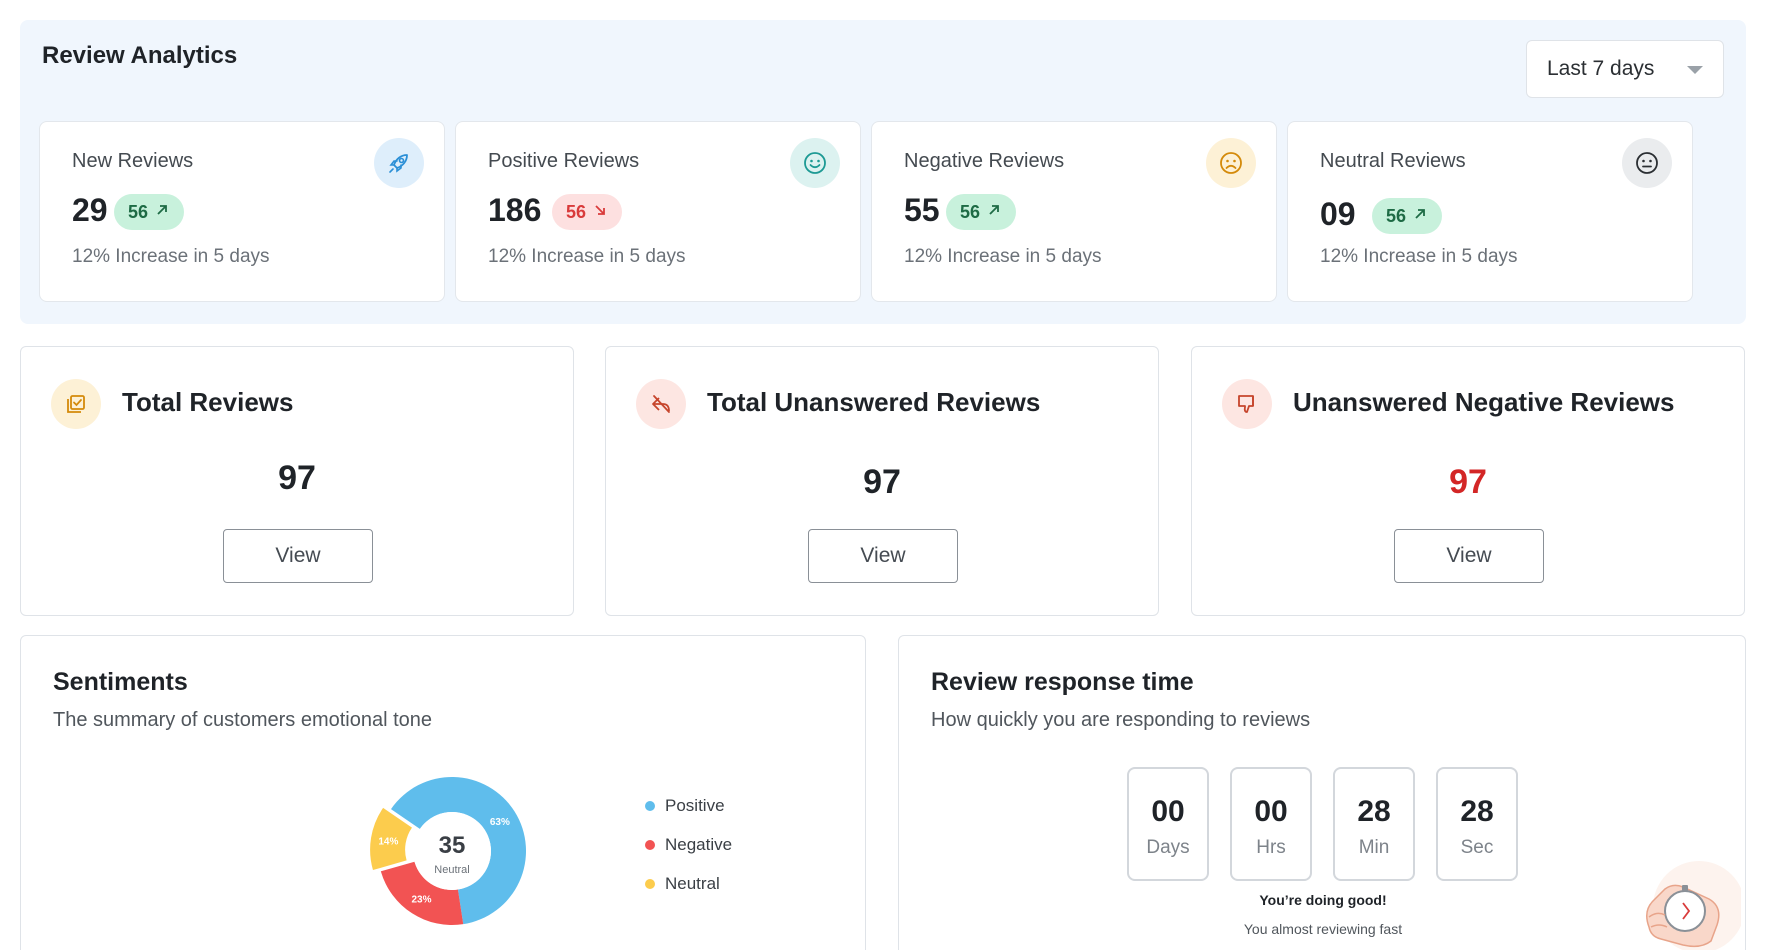 This screenshot has height=950, width=1766. What do you see at coordinates (1323, 929) in the screenshot?
I see `status-note: You almost reviewing fast` at bounding box center [1323, 929].